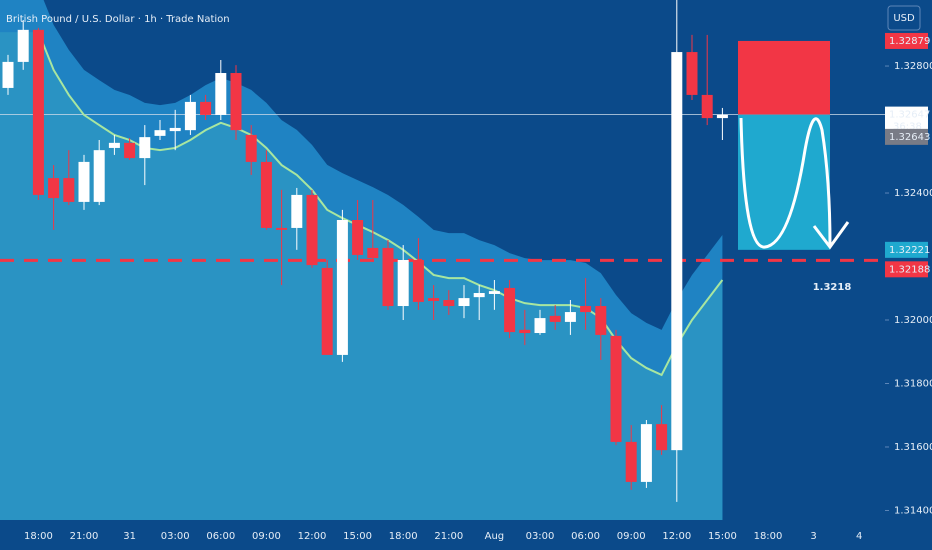 Image resolution: width=932 pixels, height=550 pixels. I want to click on y-tick-label: 1.31600, so click(913, 447).